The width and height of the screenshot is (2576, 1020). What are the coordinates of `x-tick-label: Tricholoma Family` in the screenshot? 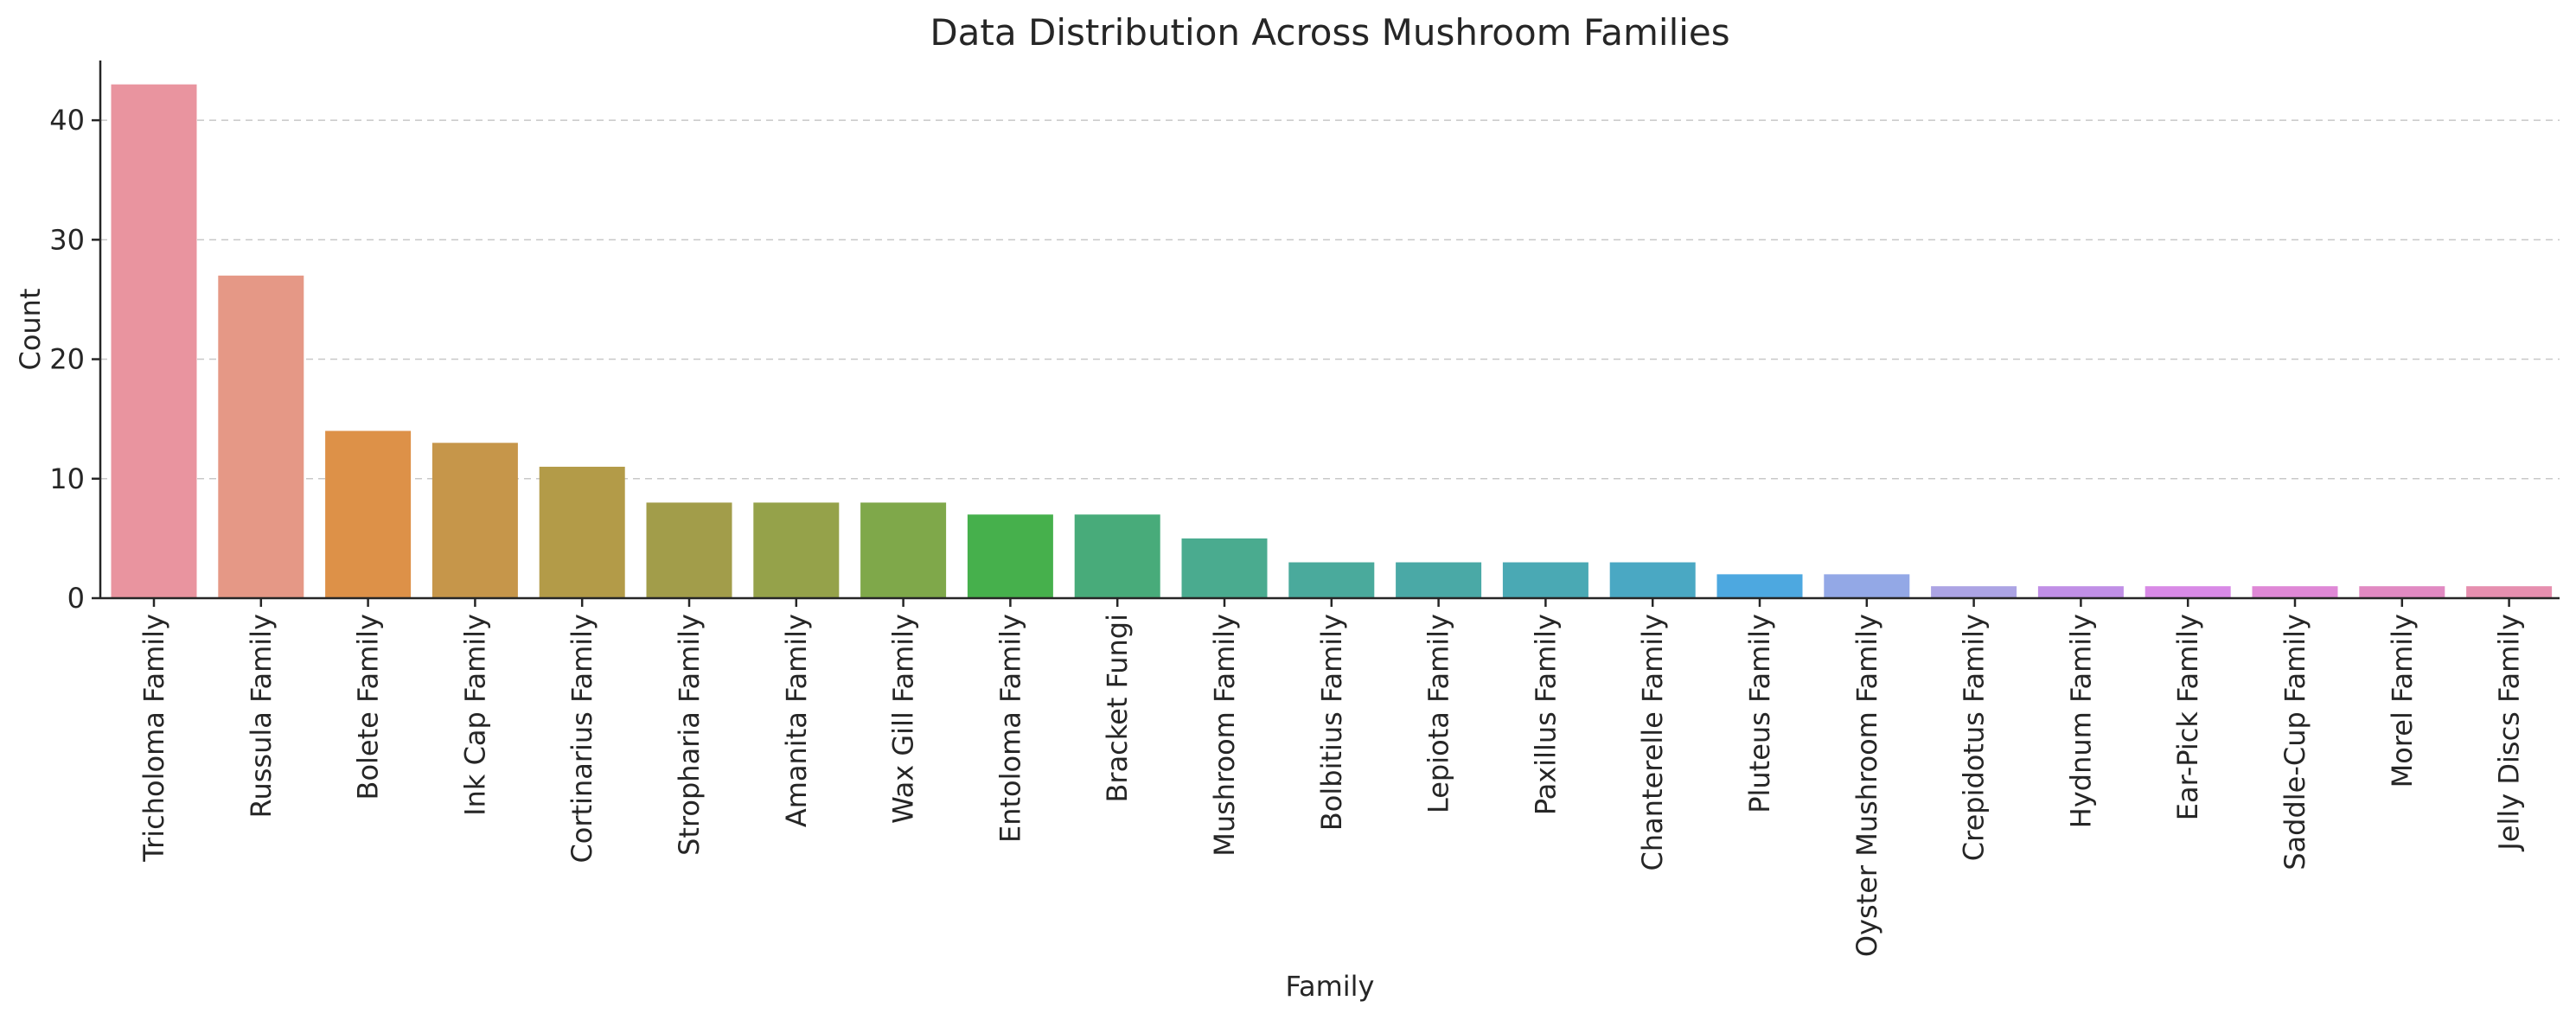 It's located at (153, 738).